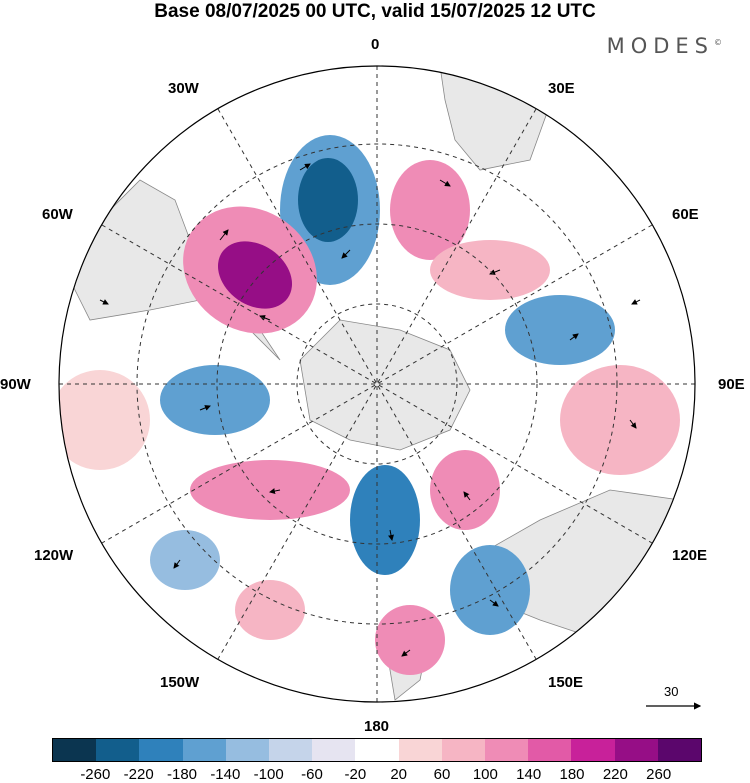 Image resolution: width=750 pixels, height=783 pixels. I want to click on colorbar-tick-label: 180, so click(572, 774).